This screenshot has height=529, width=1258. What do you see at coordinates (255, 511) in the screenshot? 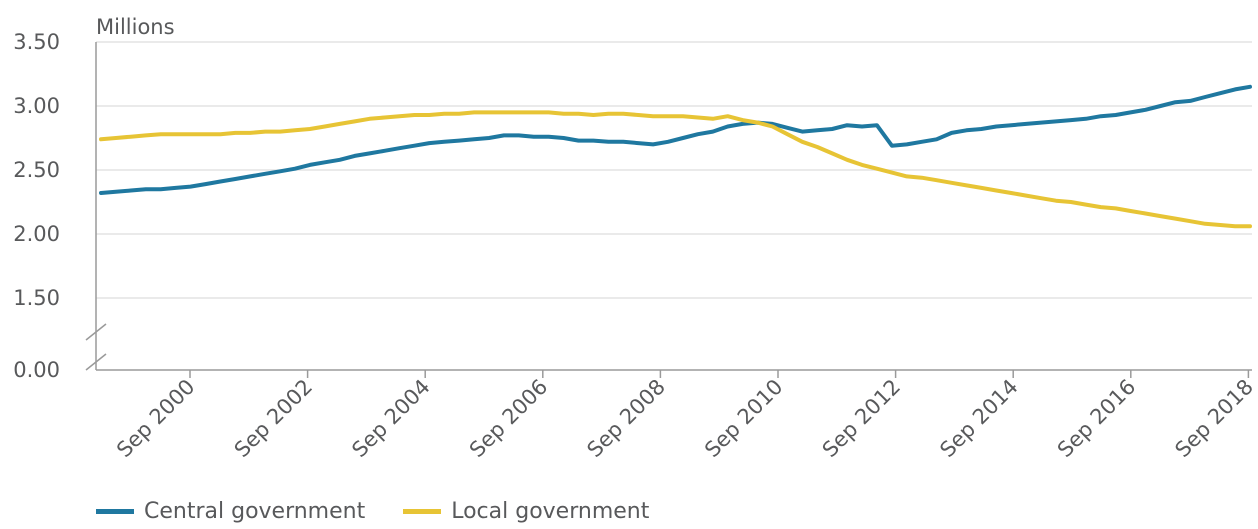
I see `legend-label-central: Central government` at bounding box center [255, 511].